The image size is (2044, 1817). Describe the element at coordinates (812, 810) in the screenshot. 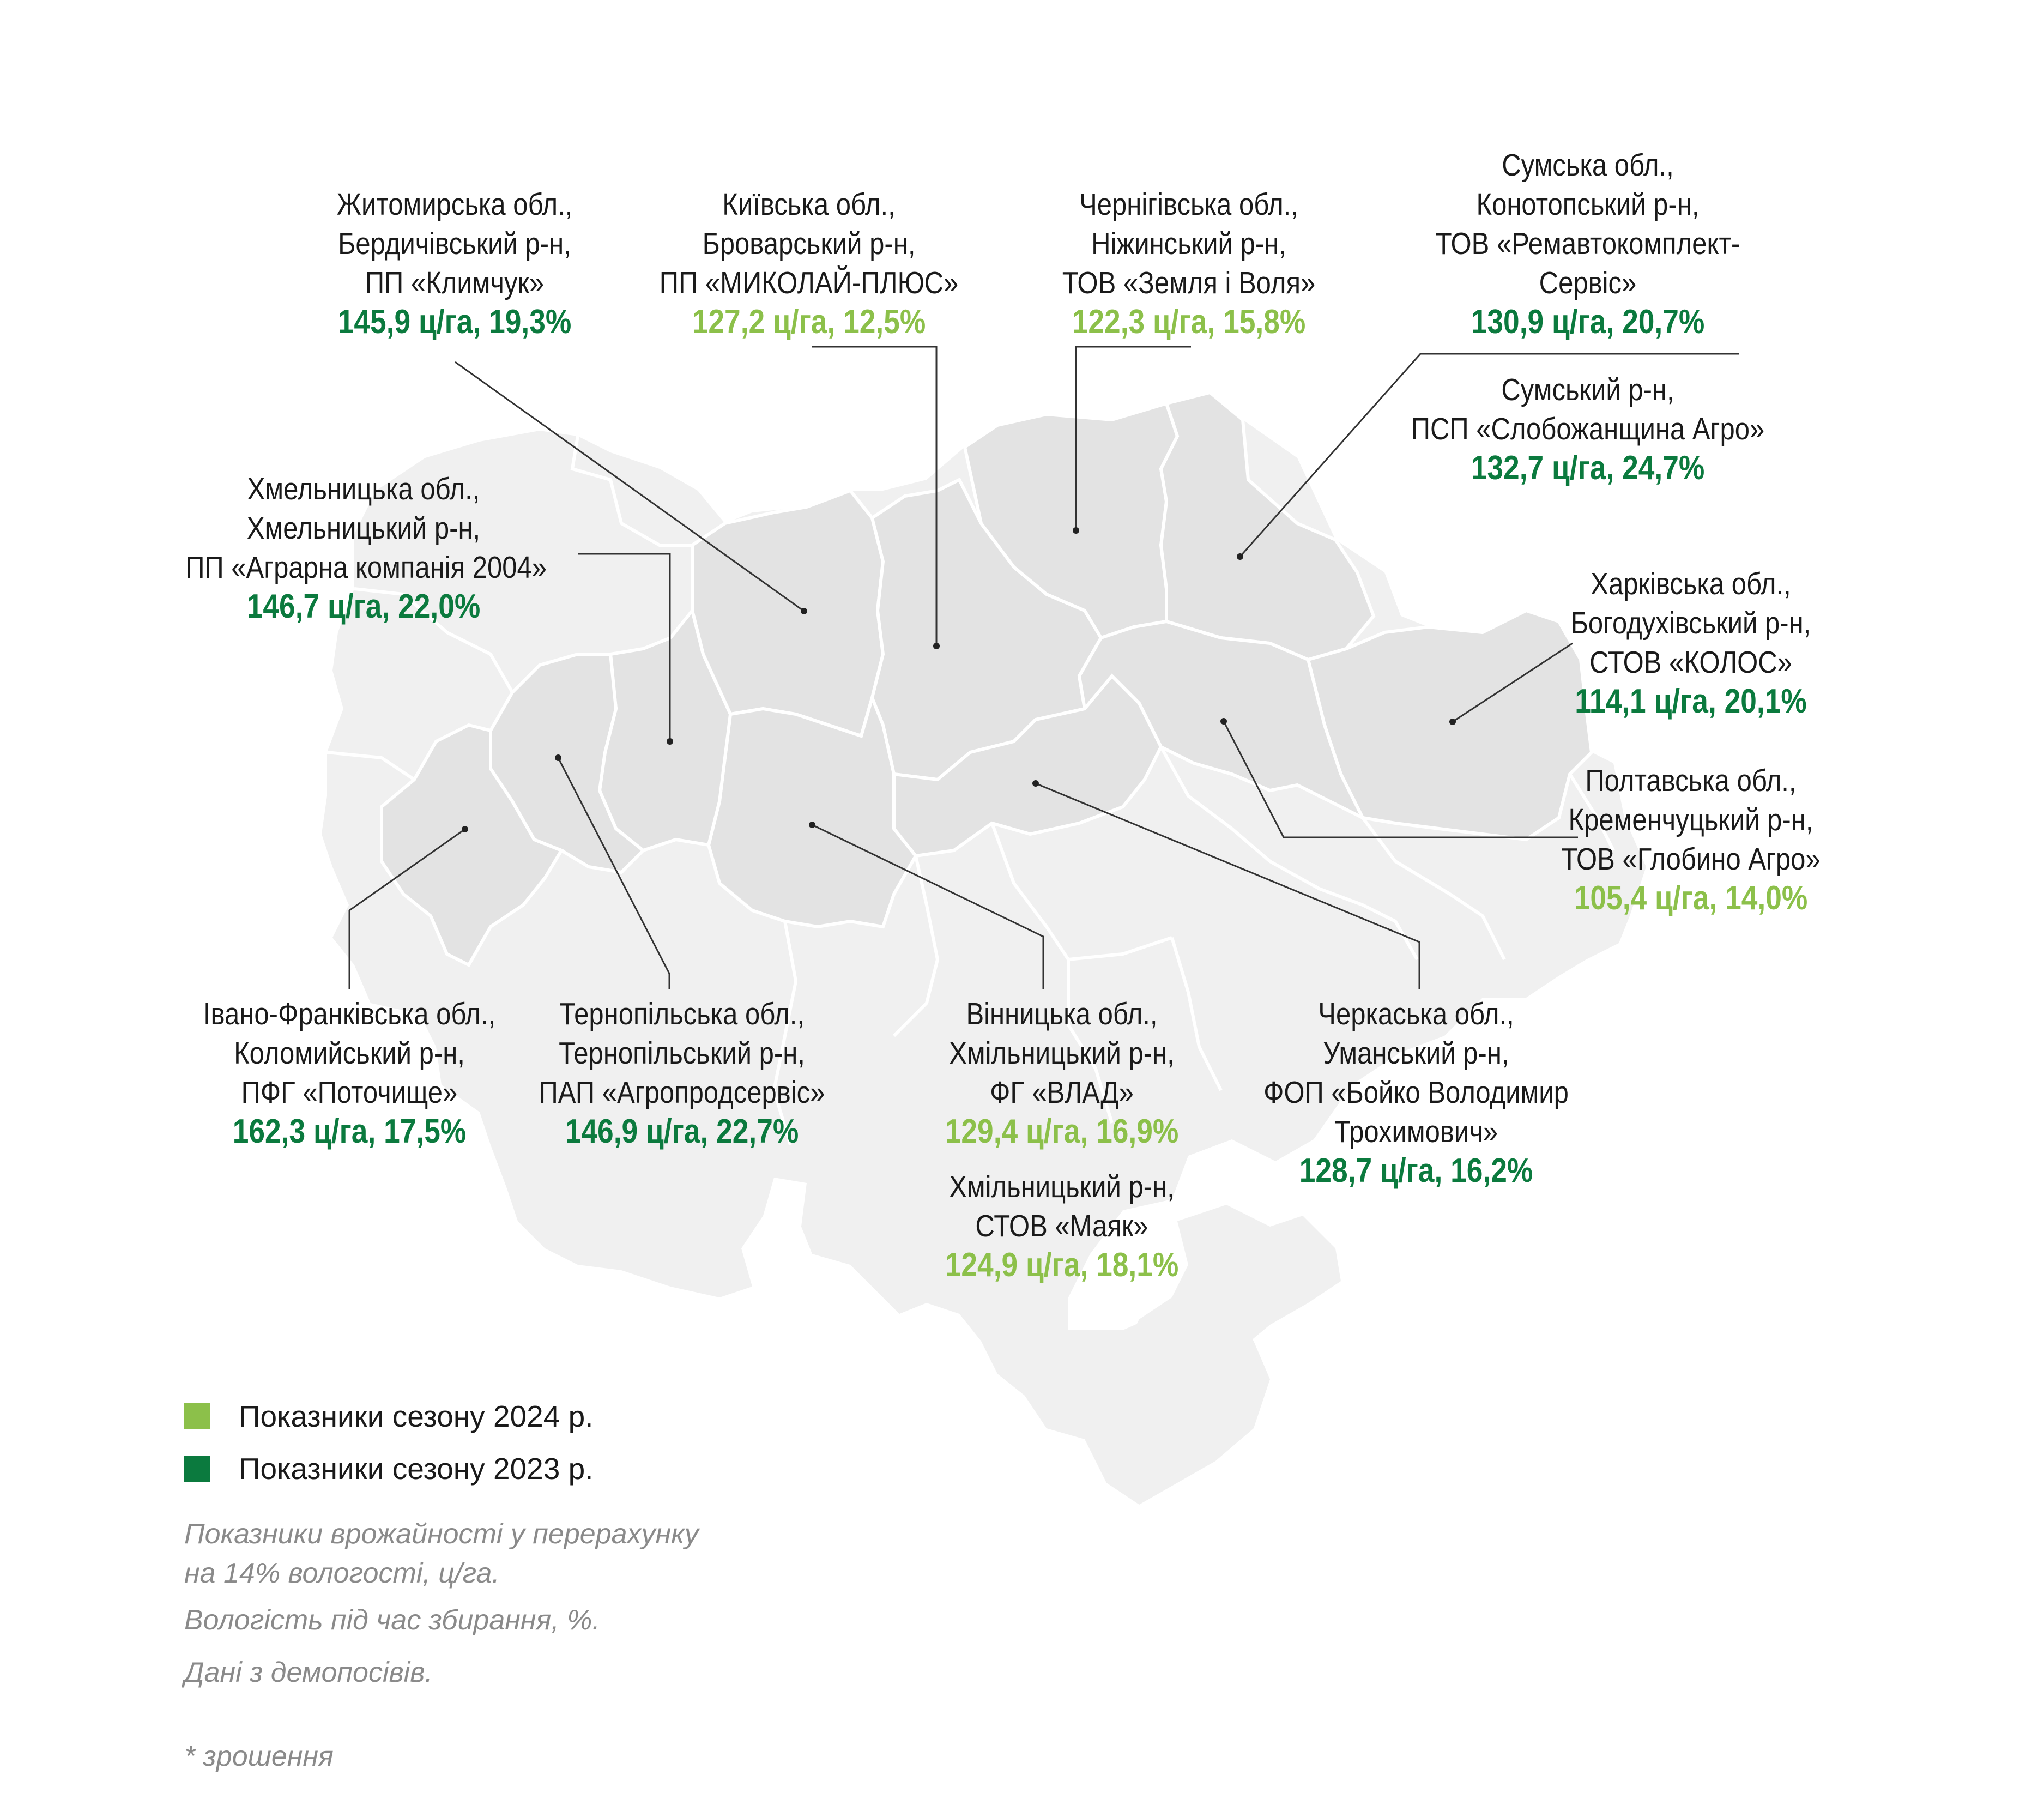

I see `region-vinnytsia` at that location.